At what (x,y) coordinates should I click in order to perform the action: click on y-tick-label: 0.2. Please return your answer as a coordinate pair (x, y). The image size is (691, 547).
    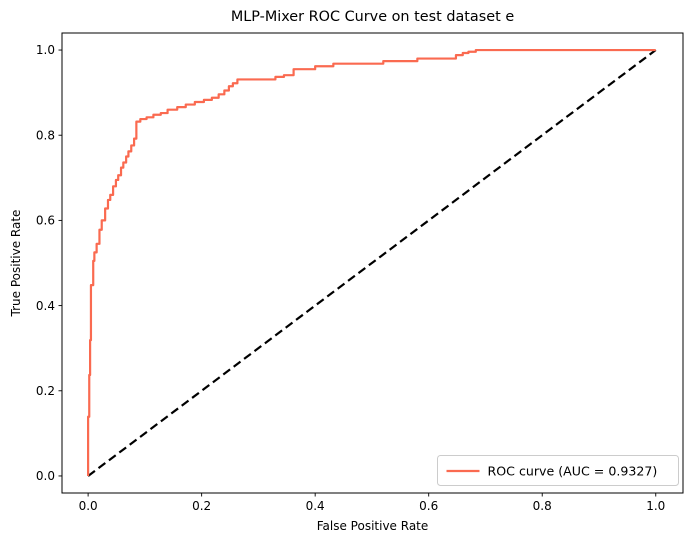
    Looking at the image, I should click on (45, 391).